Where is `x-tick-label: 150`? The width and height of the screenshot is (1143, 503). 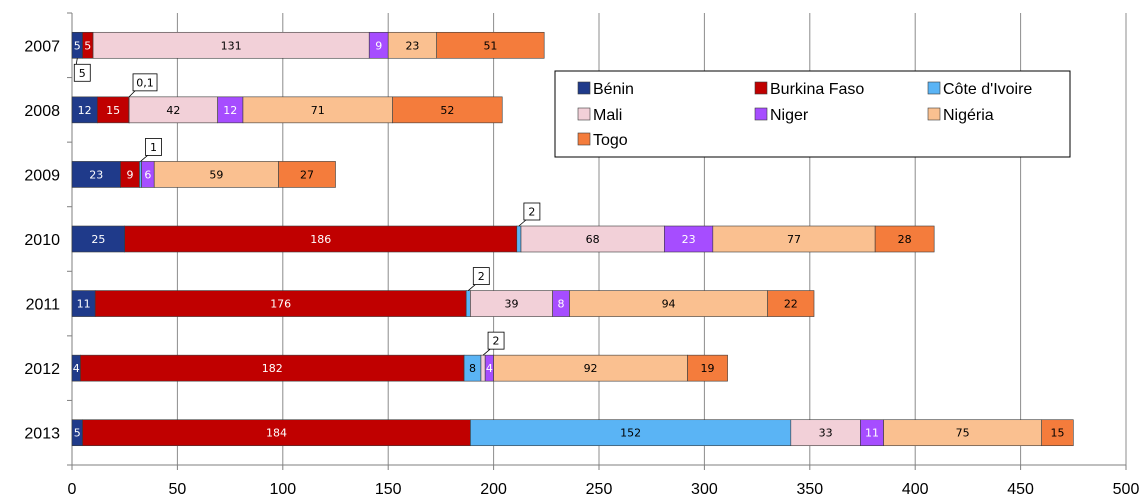
x-tick-label: 150 is located at coordinates (388, 489).